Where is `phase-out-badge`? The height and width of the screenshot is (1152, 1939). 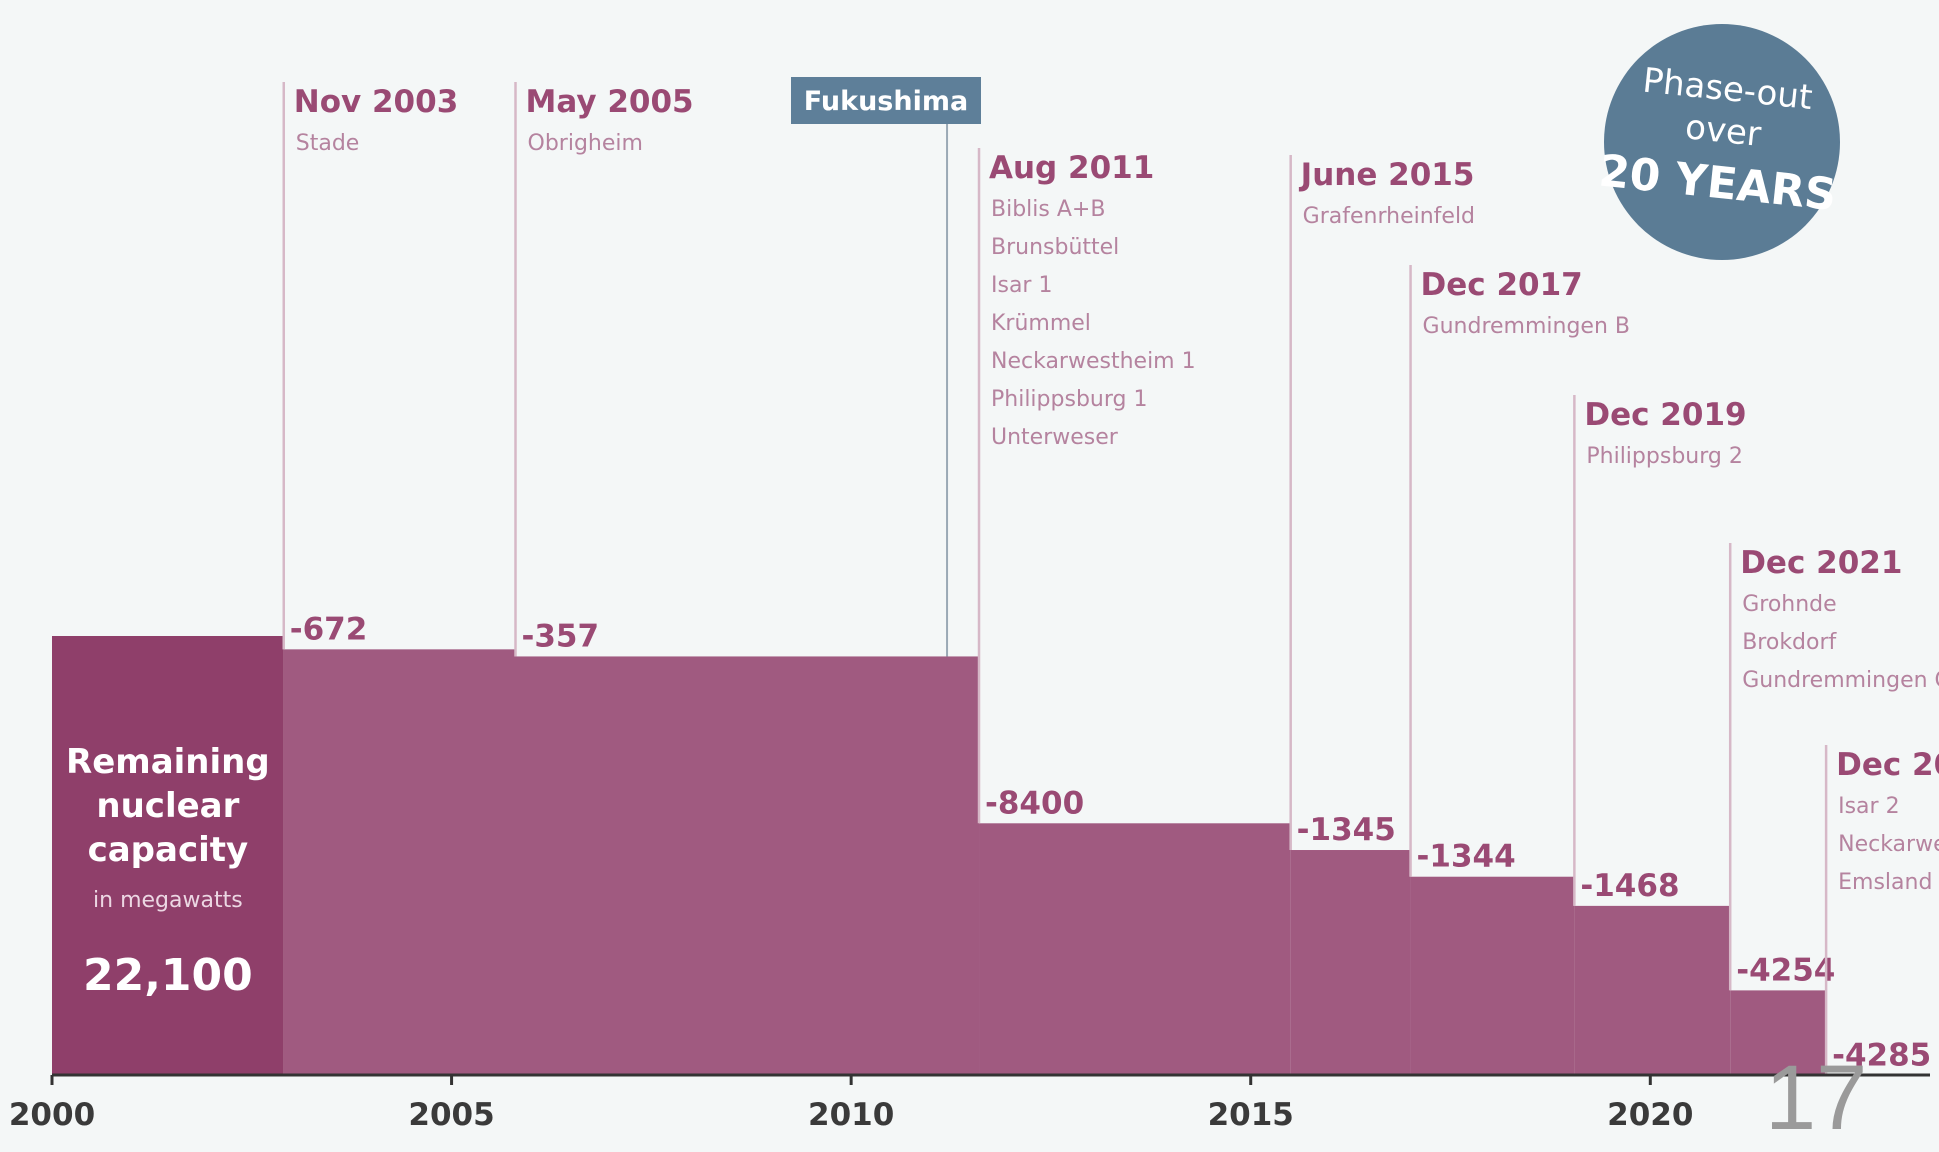 phase-out-badge is located at coordinates (1722, 142).